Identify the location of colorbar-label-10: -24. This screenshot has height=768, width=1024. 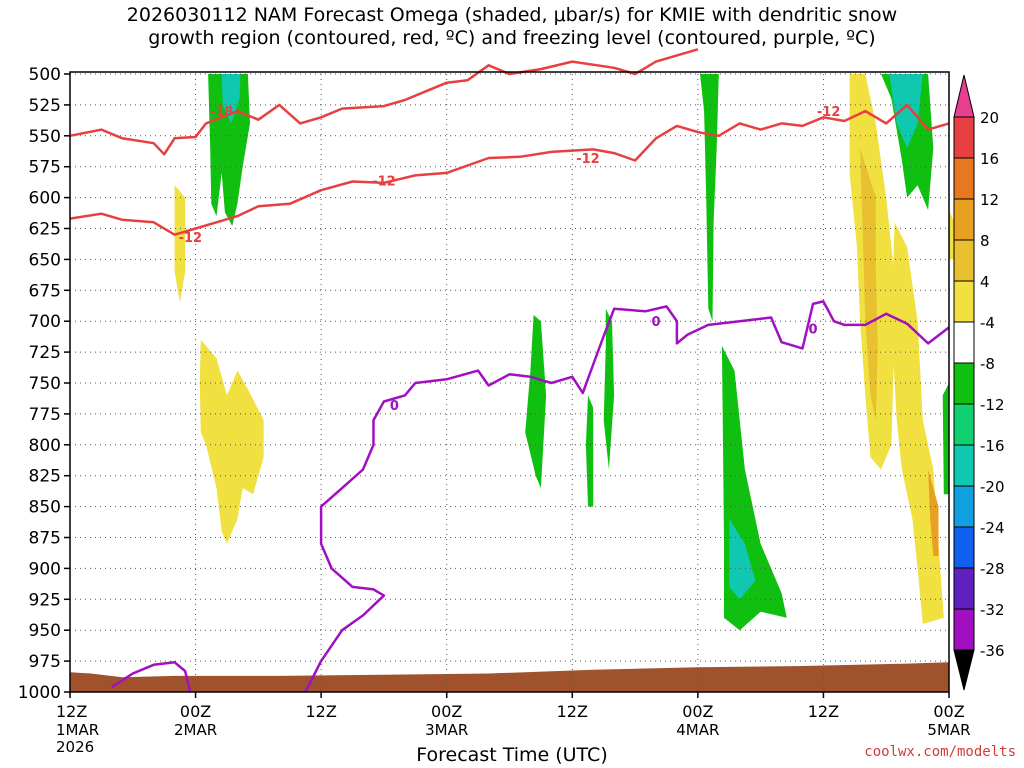
(992, 528).